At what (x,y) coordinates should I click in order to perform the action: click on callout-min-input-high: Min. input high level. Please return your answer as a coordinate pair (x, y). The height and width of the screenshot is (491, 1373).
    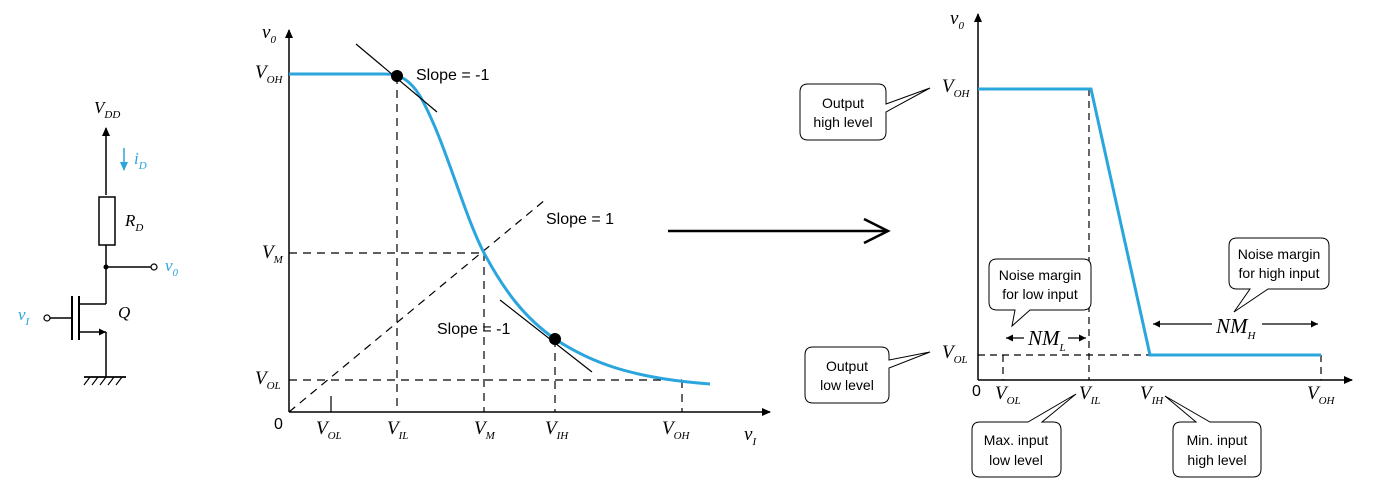
    Looking at the image, I should click on (1213, 436).